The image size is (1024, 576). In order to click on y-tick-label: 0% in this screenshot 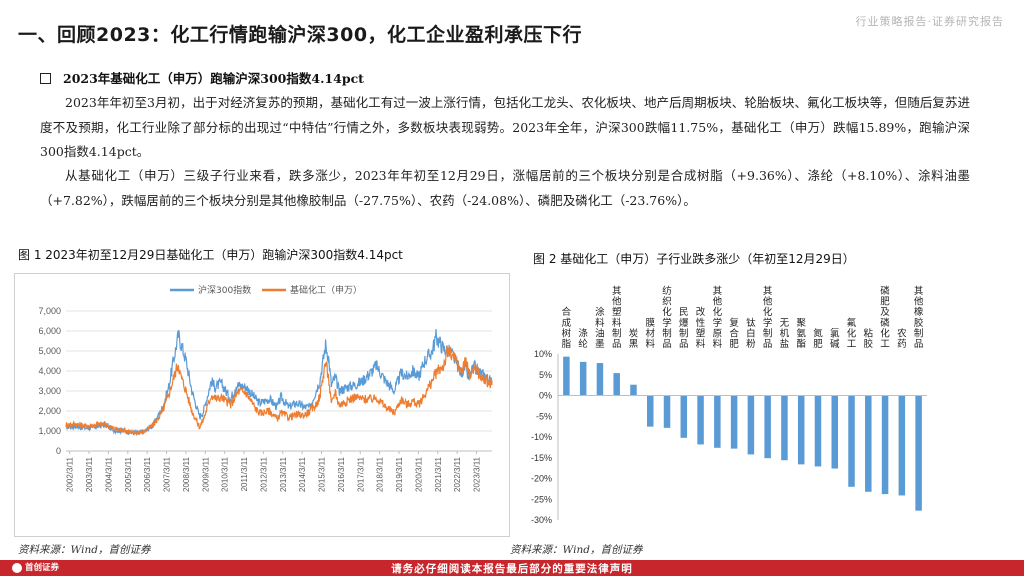, I will do `click(545, 396)`.